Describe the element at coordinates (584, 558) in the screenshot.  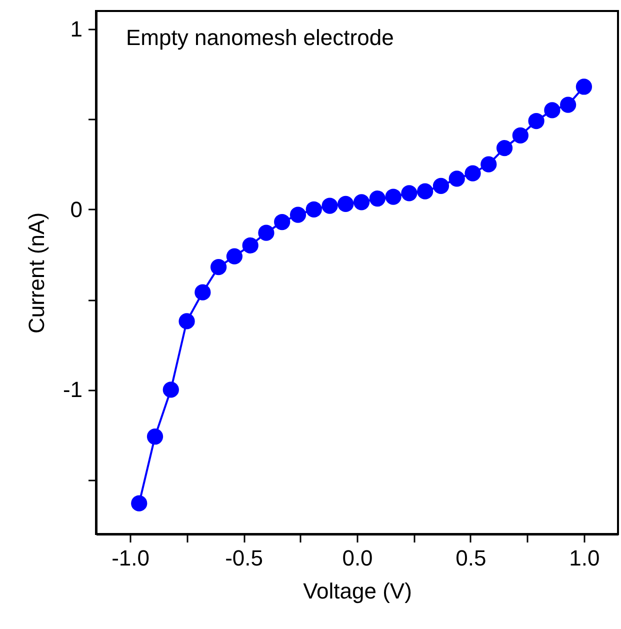
I see `x-tick-label: 1.0` at that location.